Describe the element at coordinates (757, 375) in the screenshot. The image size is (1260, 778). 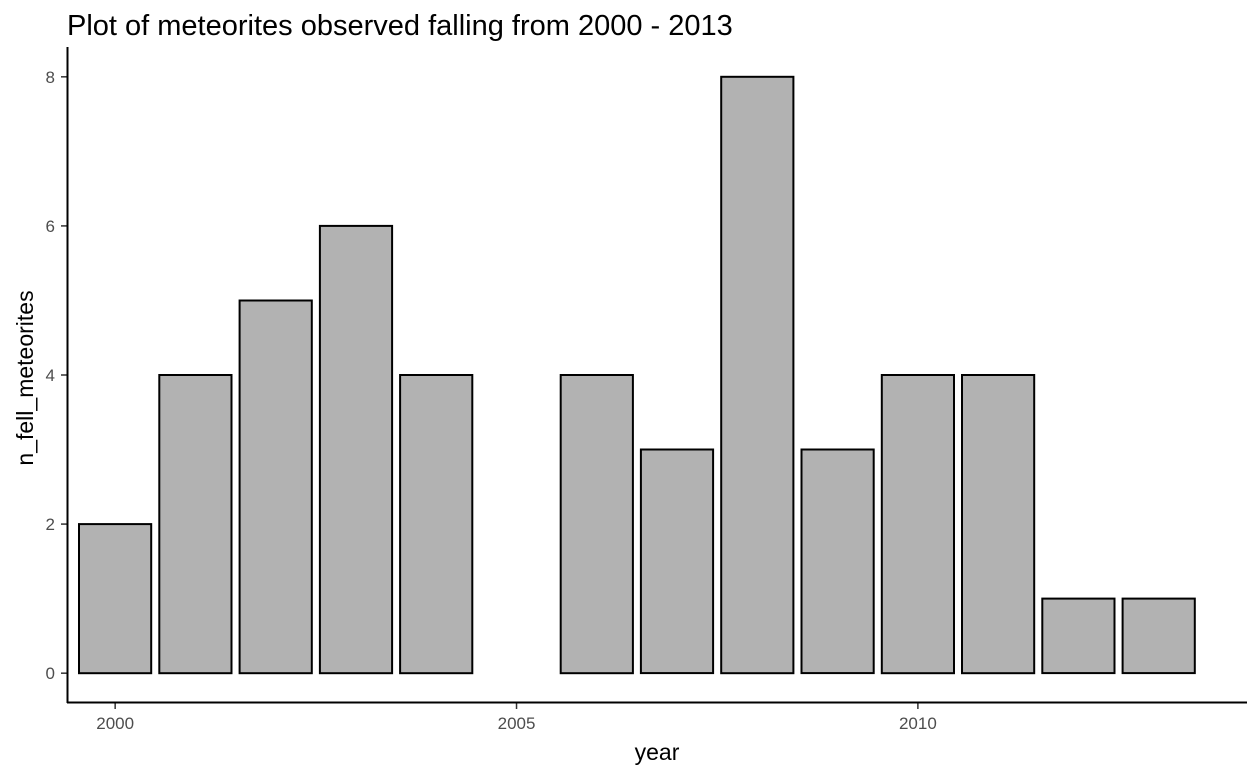
I see `bar-2008` at that location.